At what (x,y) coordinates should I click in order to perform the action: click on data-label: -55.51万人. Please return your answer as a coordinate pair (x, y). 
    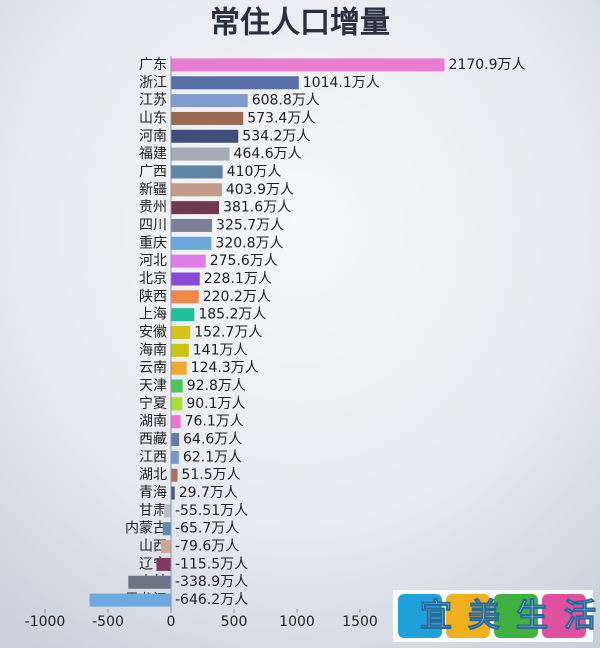
    Looking at the image, I should click on (211, 511).